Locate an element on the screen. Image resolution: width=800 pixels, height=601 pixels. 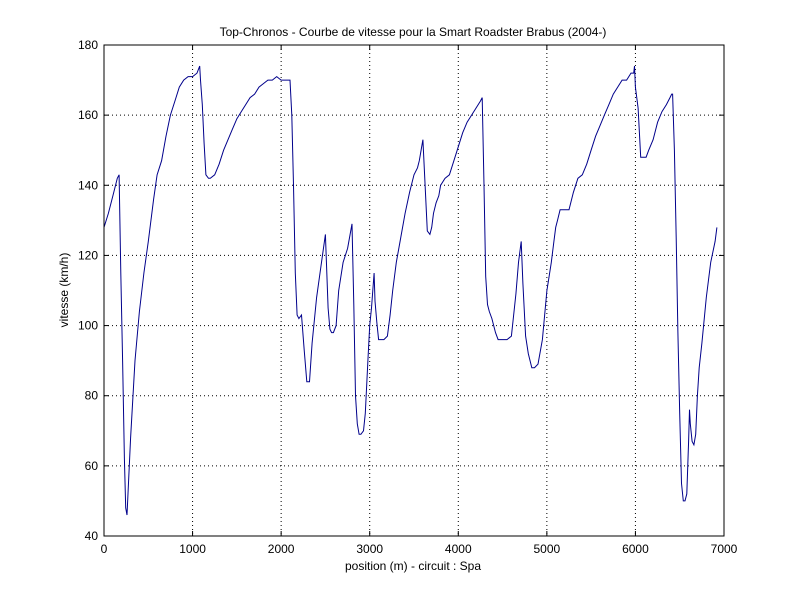
y-tick-label: 40 is located at coordinates (92, 536).